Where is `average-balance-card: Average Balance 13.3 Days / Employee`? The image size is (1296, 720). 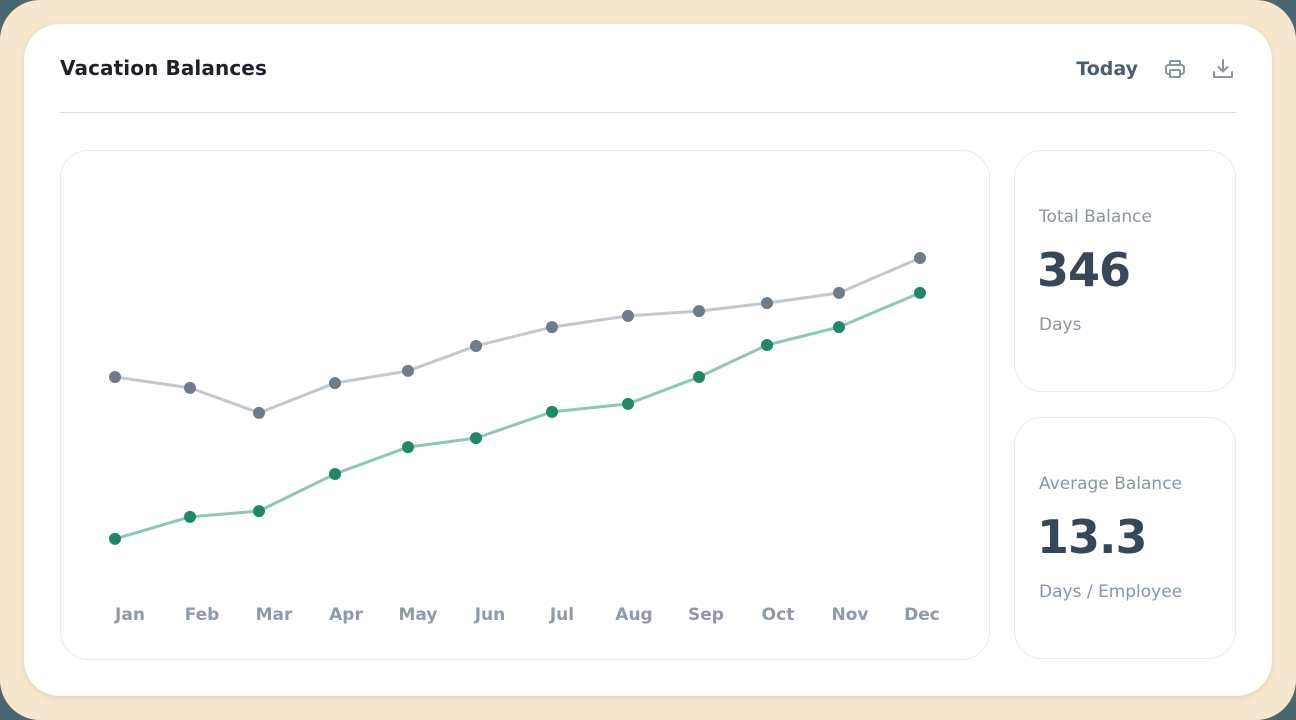
average-balance-card: Average Balance 13.3 Days / Employee is located at coordinates (1125, 538).